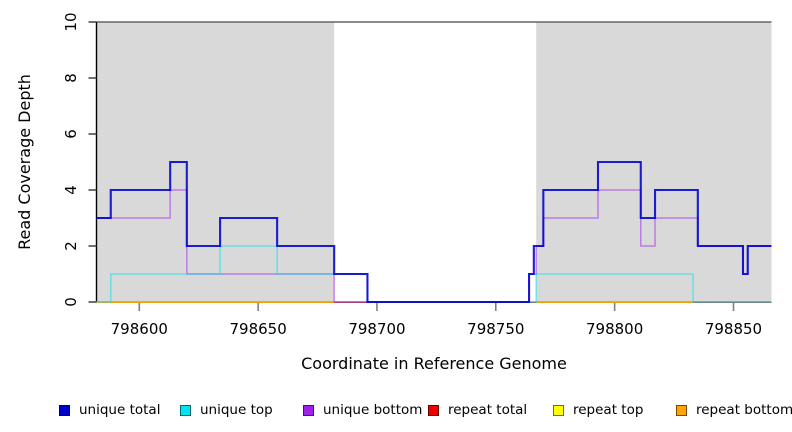  I want to click on legend-label: repeat bottom, so click(744, 410).